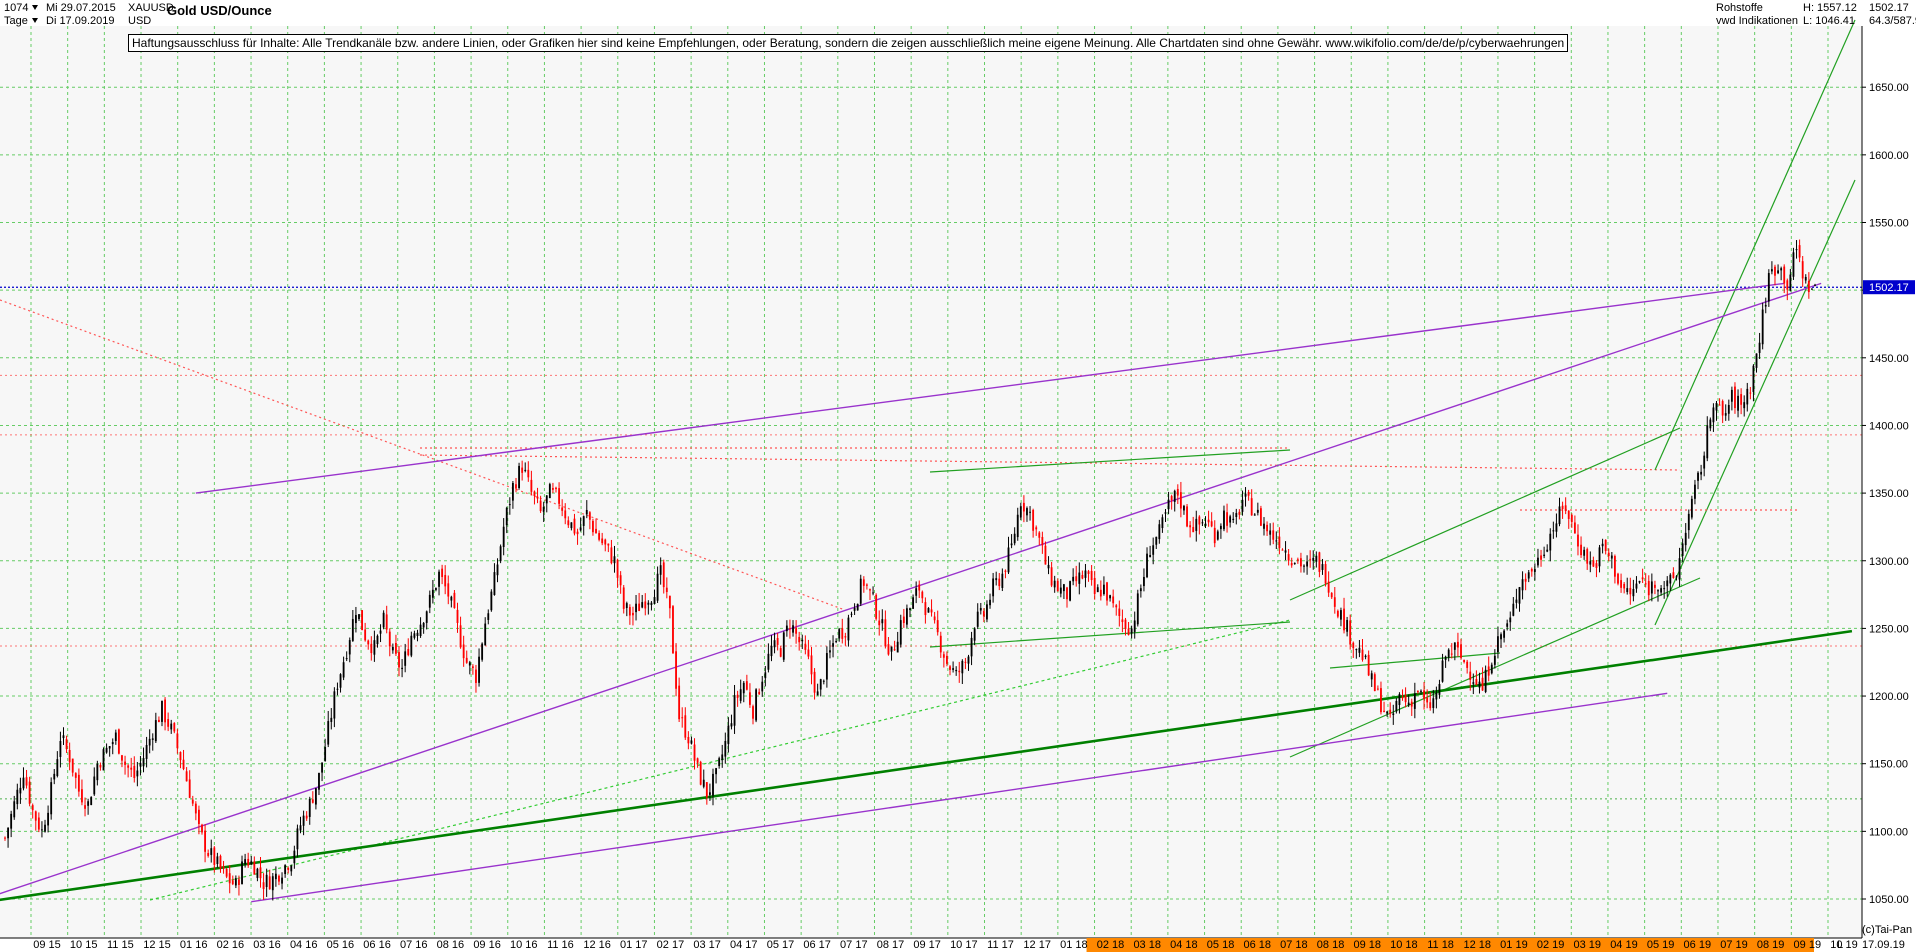  I want to click on x-tick-label: 03 17, so click(707, 945).